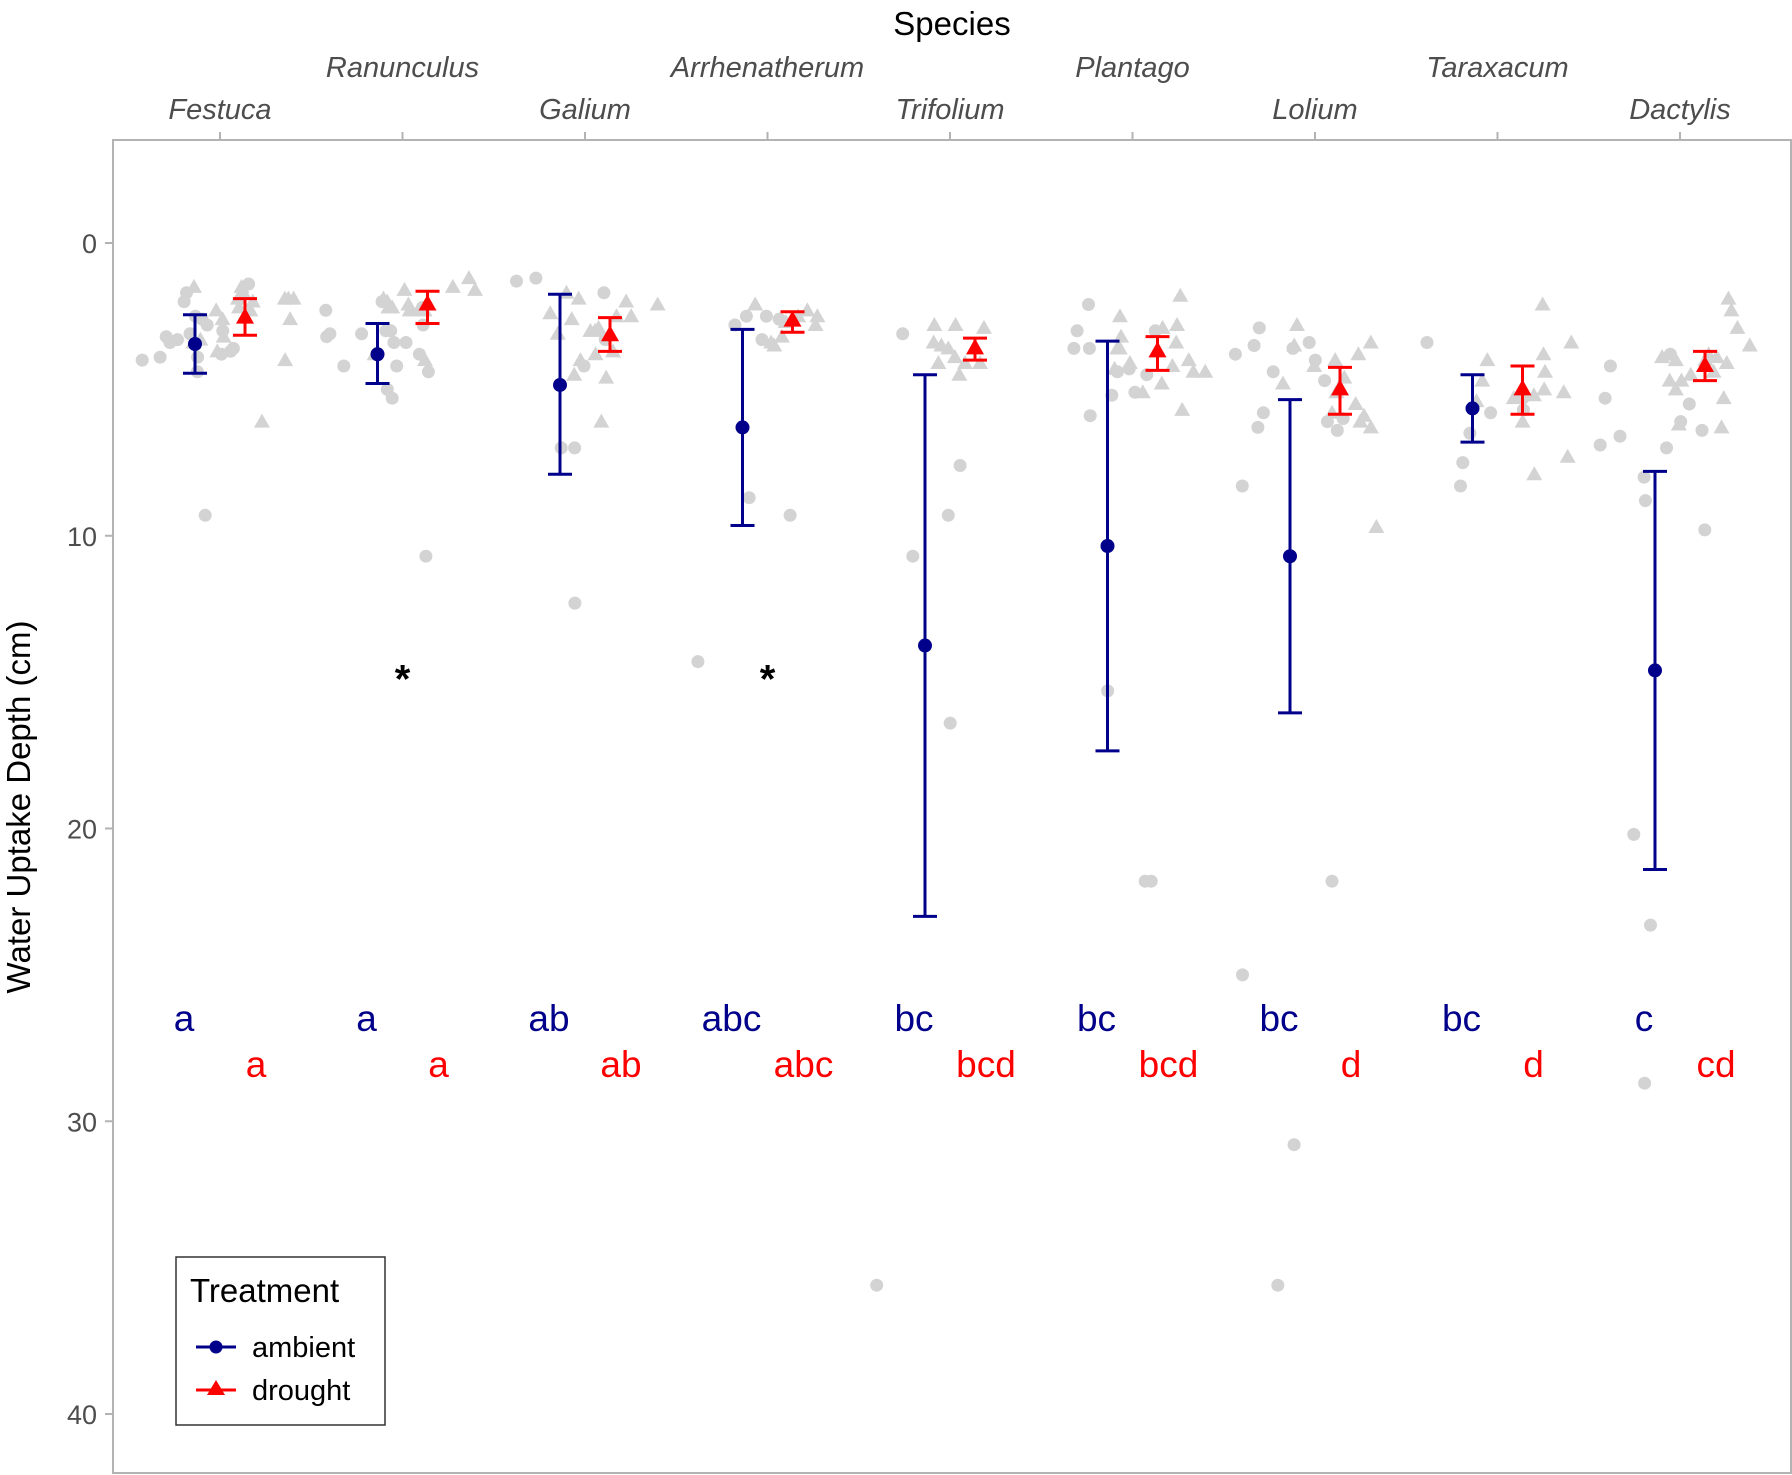 The width and height of the screenshot is (1792, 1475). What do you see at coordinates (216, 1347) in the screenshot?
I see `legend-ambient-circle-icon` at bounding box center [216, 1347].